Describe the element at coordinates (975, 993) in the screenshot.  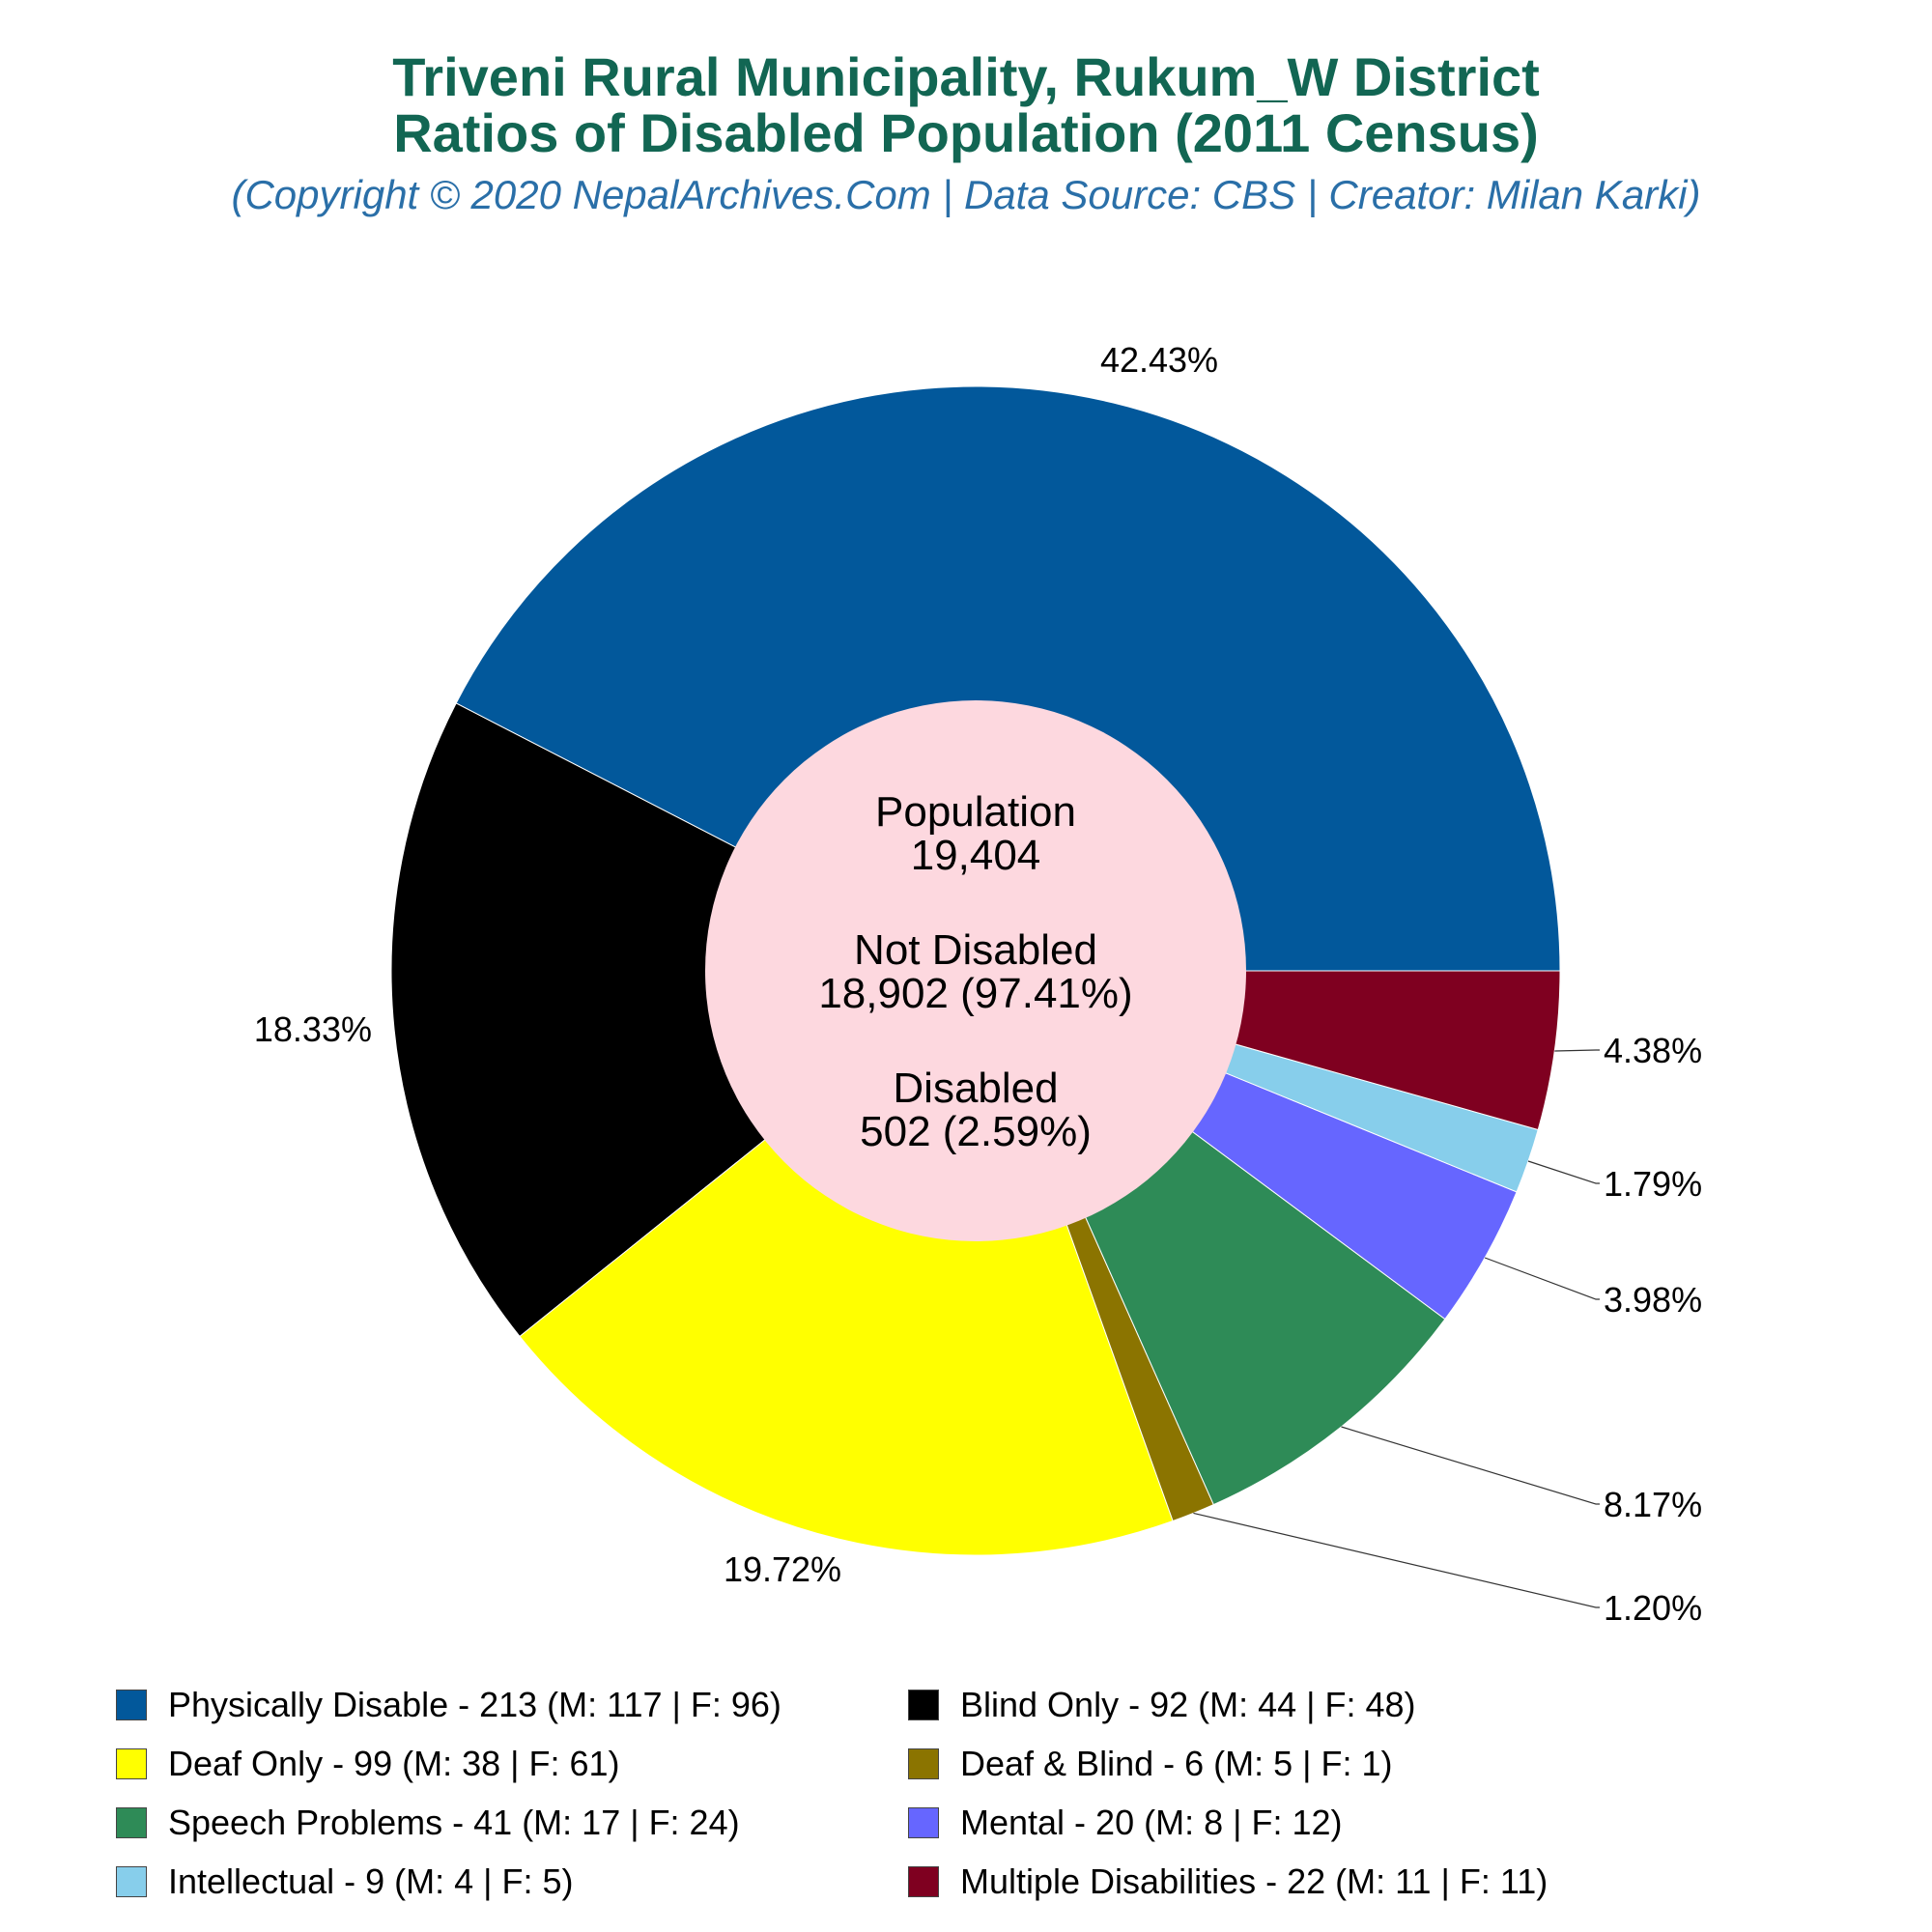
I see `center-not-disabled-value: 18,902 (97.41%)` at that location.